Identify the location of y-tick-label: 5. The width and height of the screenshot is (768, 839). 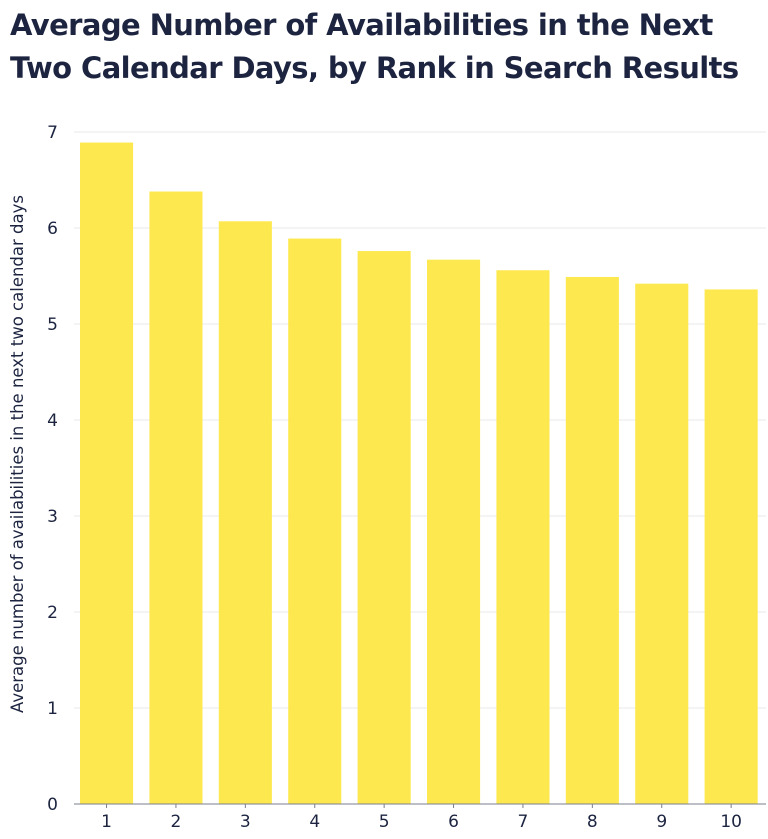
(52, 325).